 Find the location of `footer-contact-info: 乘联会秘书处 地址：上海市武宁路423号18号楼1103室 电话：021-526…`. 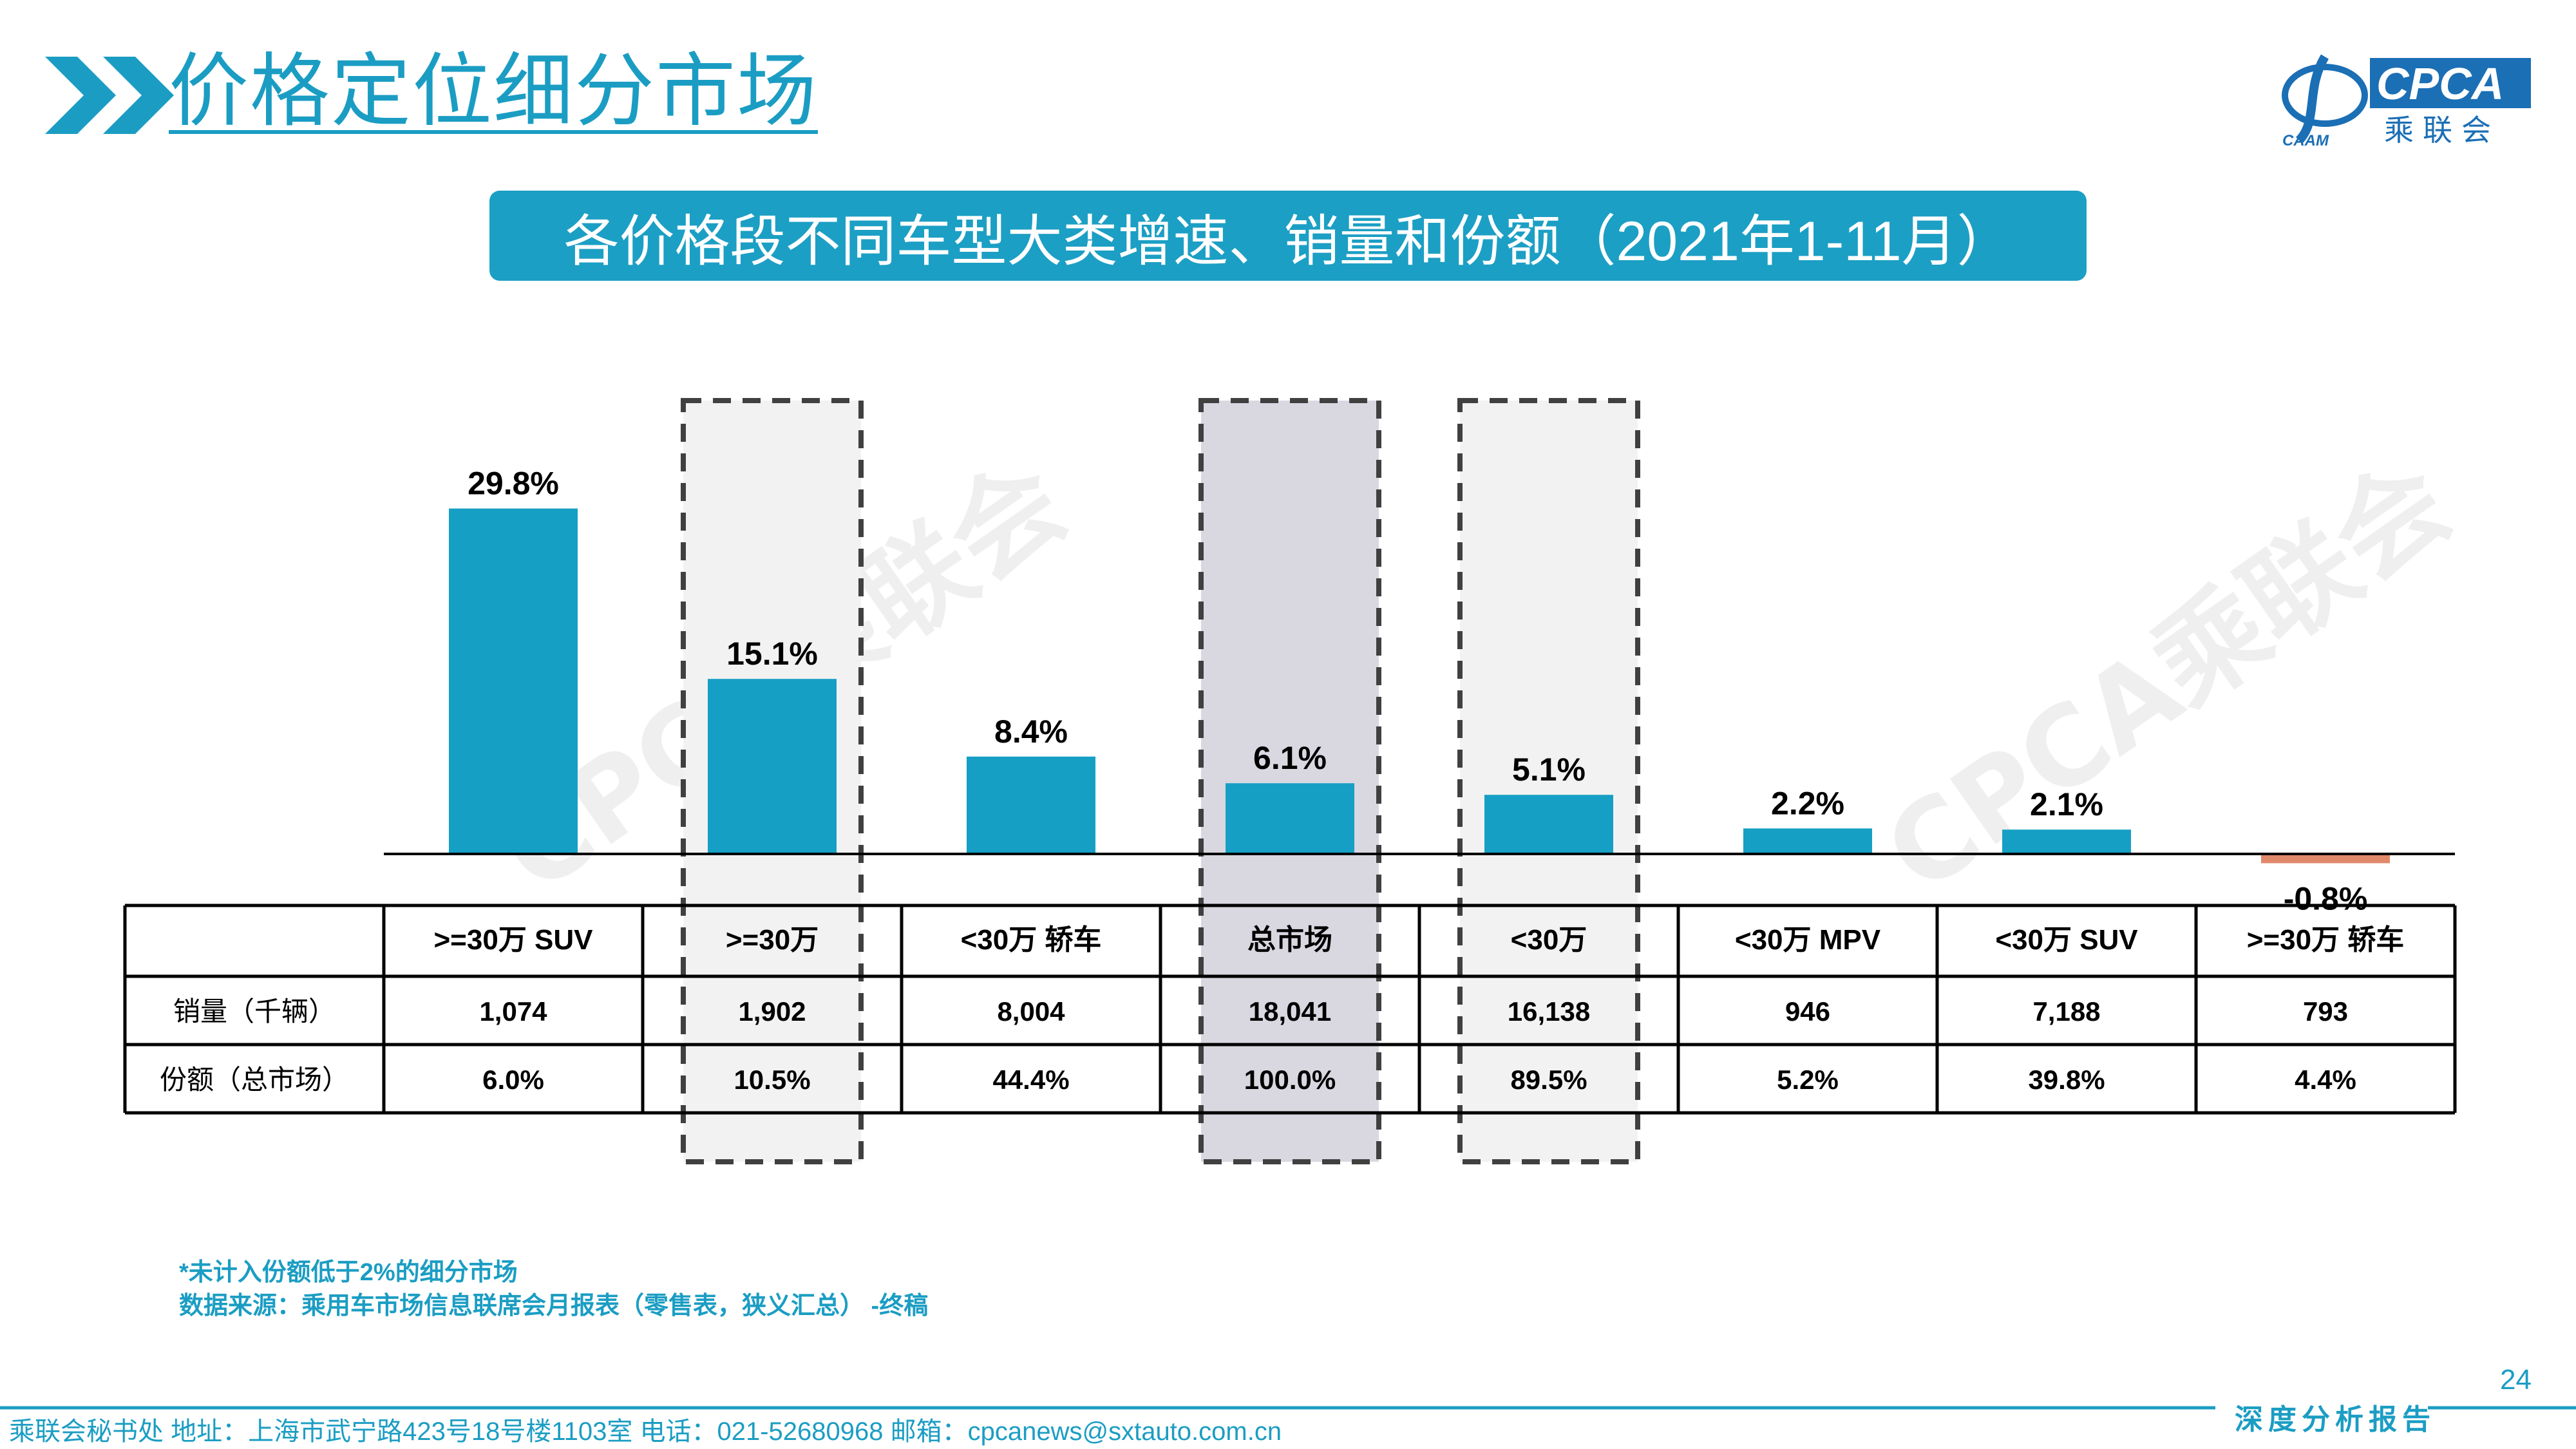

footer-contact-info: 乘联会秘书处 地址：上海市武宁路423号18号楼1103室 电话：021-526… is located at coordinates (645, 1432).